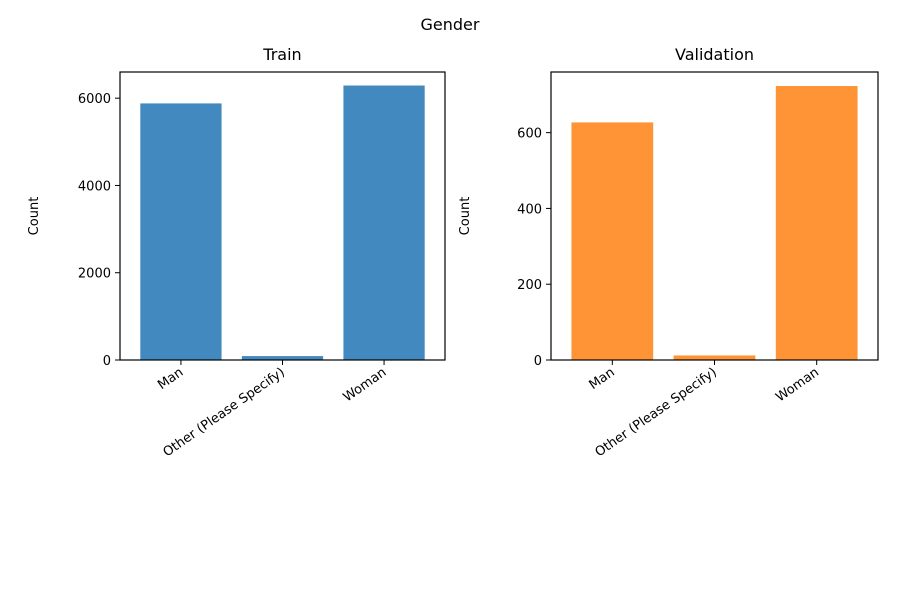 Image resolution: width=900 pixels, height=600 pixels. I want to click on train-bar-man, so click(181, 231).